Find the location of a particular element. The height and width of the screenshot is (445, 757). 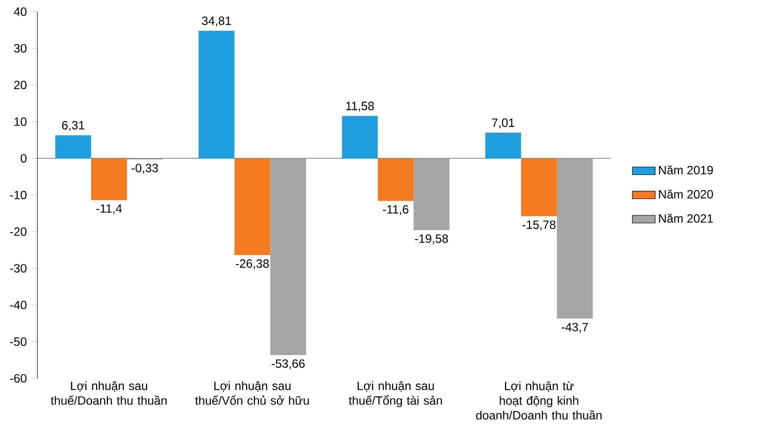

data-label: -0,33 is located at coordinates (145, 169).